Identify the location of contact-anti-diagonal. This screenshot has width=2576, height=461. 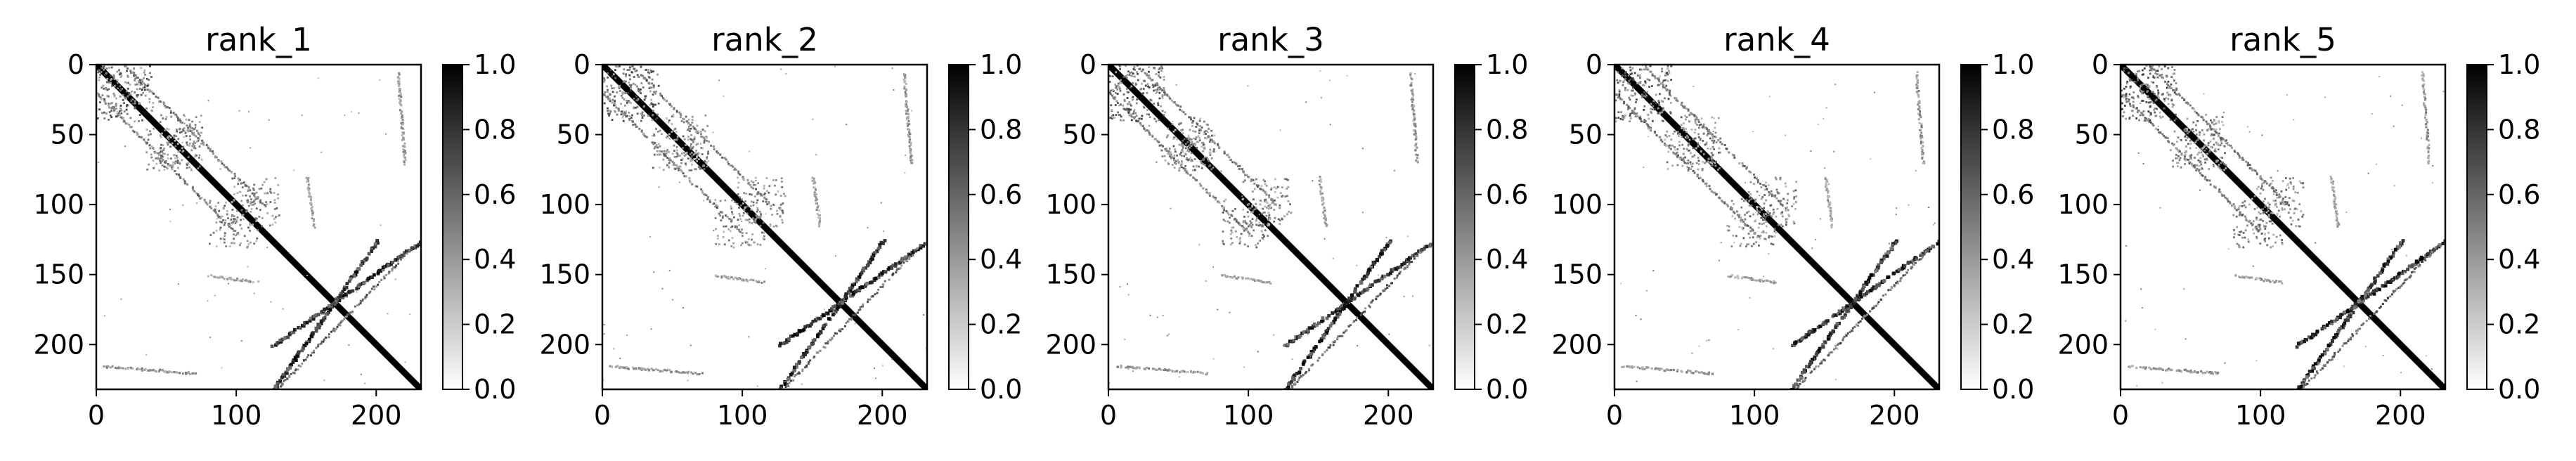
(852, 293).